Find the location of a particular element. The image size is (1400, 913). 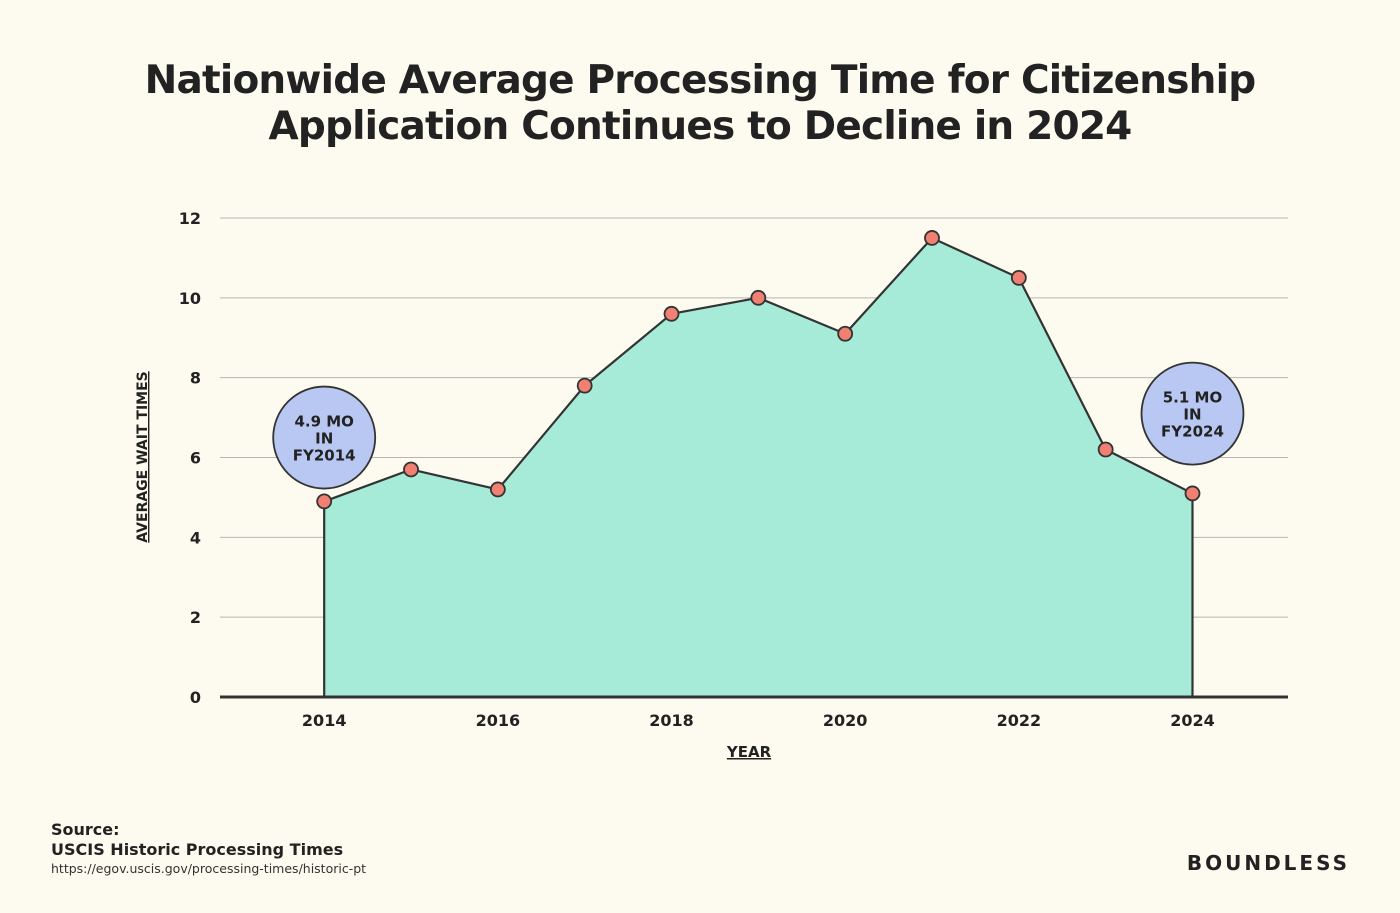

y-tick-label-8: 8 is located at coordinates (195, 378).